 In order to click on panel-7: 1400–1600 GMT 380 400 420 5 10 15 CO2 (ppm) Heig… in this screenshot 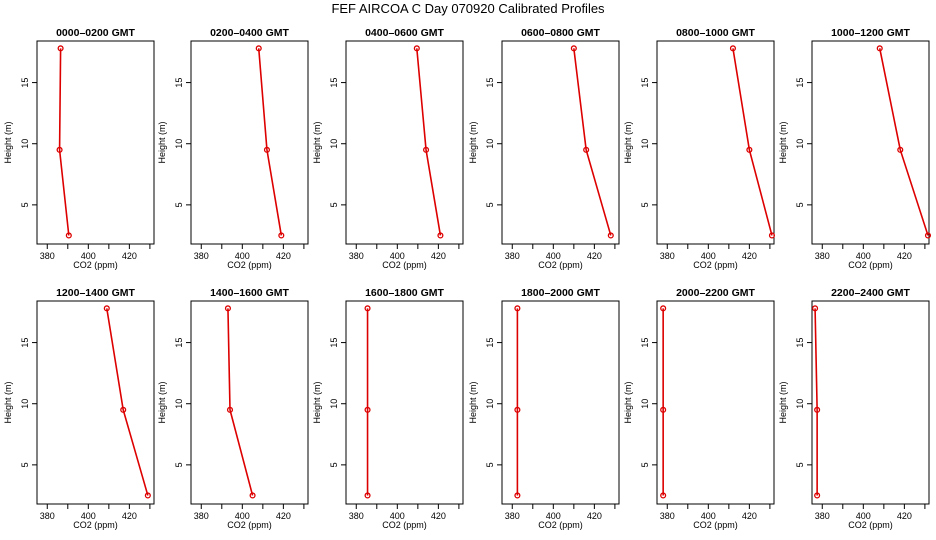, I will do `click(233, 408)`.